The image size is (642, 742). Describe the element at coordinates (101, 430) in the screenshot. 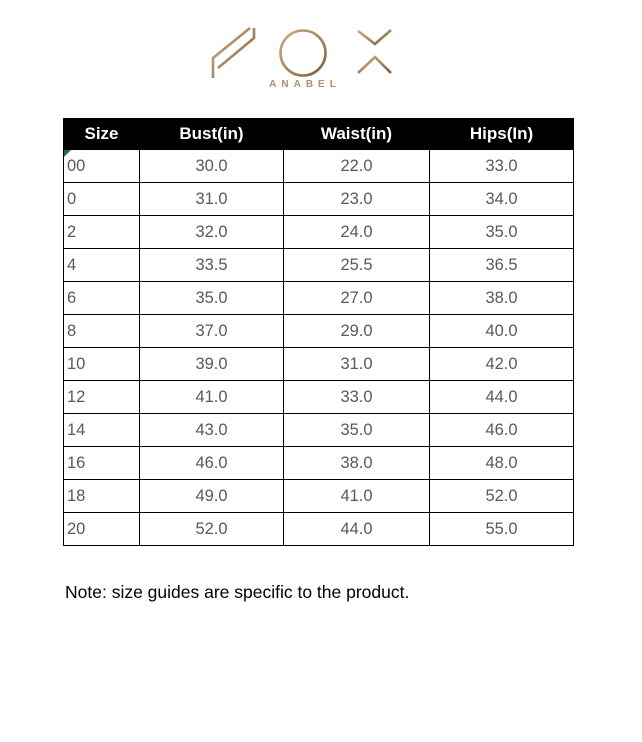

I see `size-cell: 14` at that location.